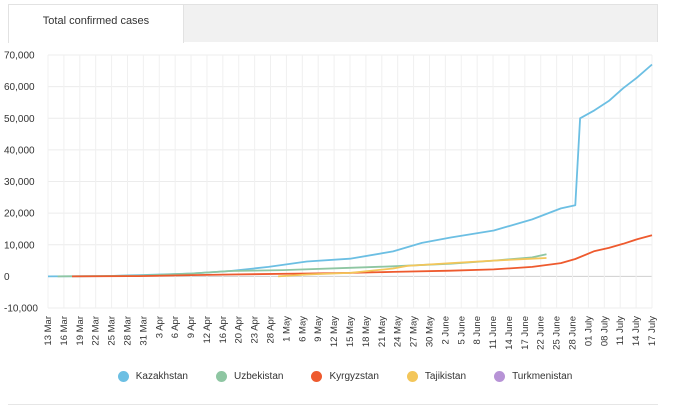 The width and height of the screenshot is (690, 409). Describe the element at coordinates (223, 329) in the screenshot. I see `x-tick-label: 16 Apr` at that location.